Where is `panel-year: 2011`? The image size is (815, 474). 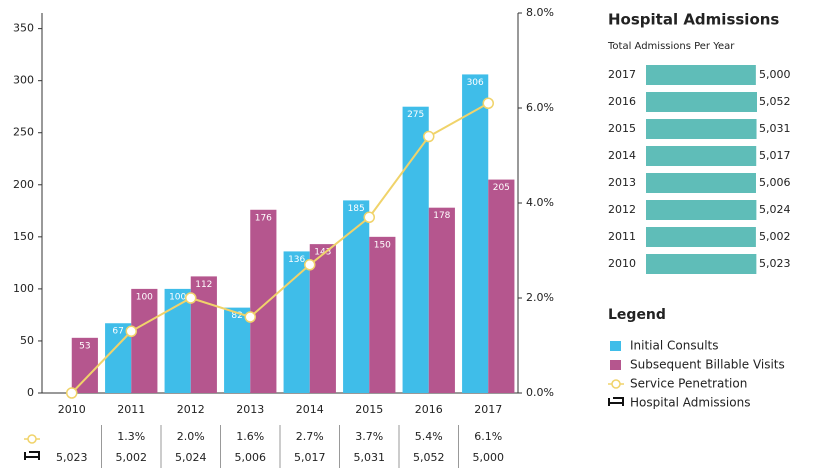
panel-year: 2011 is located at coordinates (622, 236).